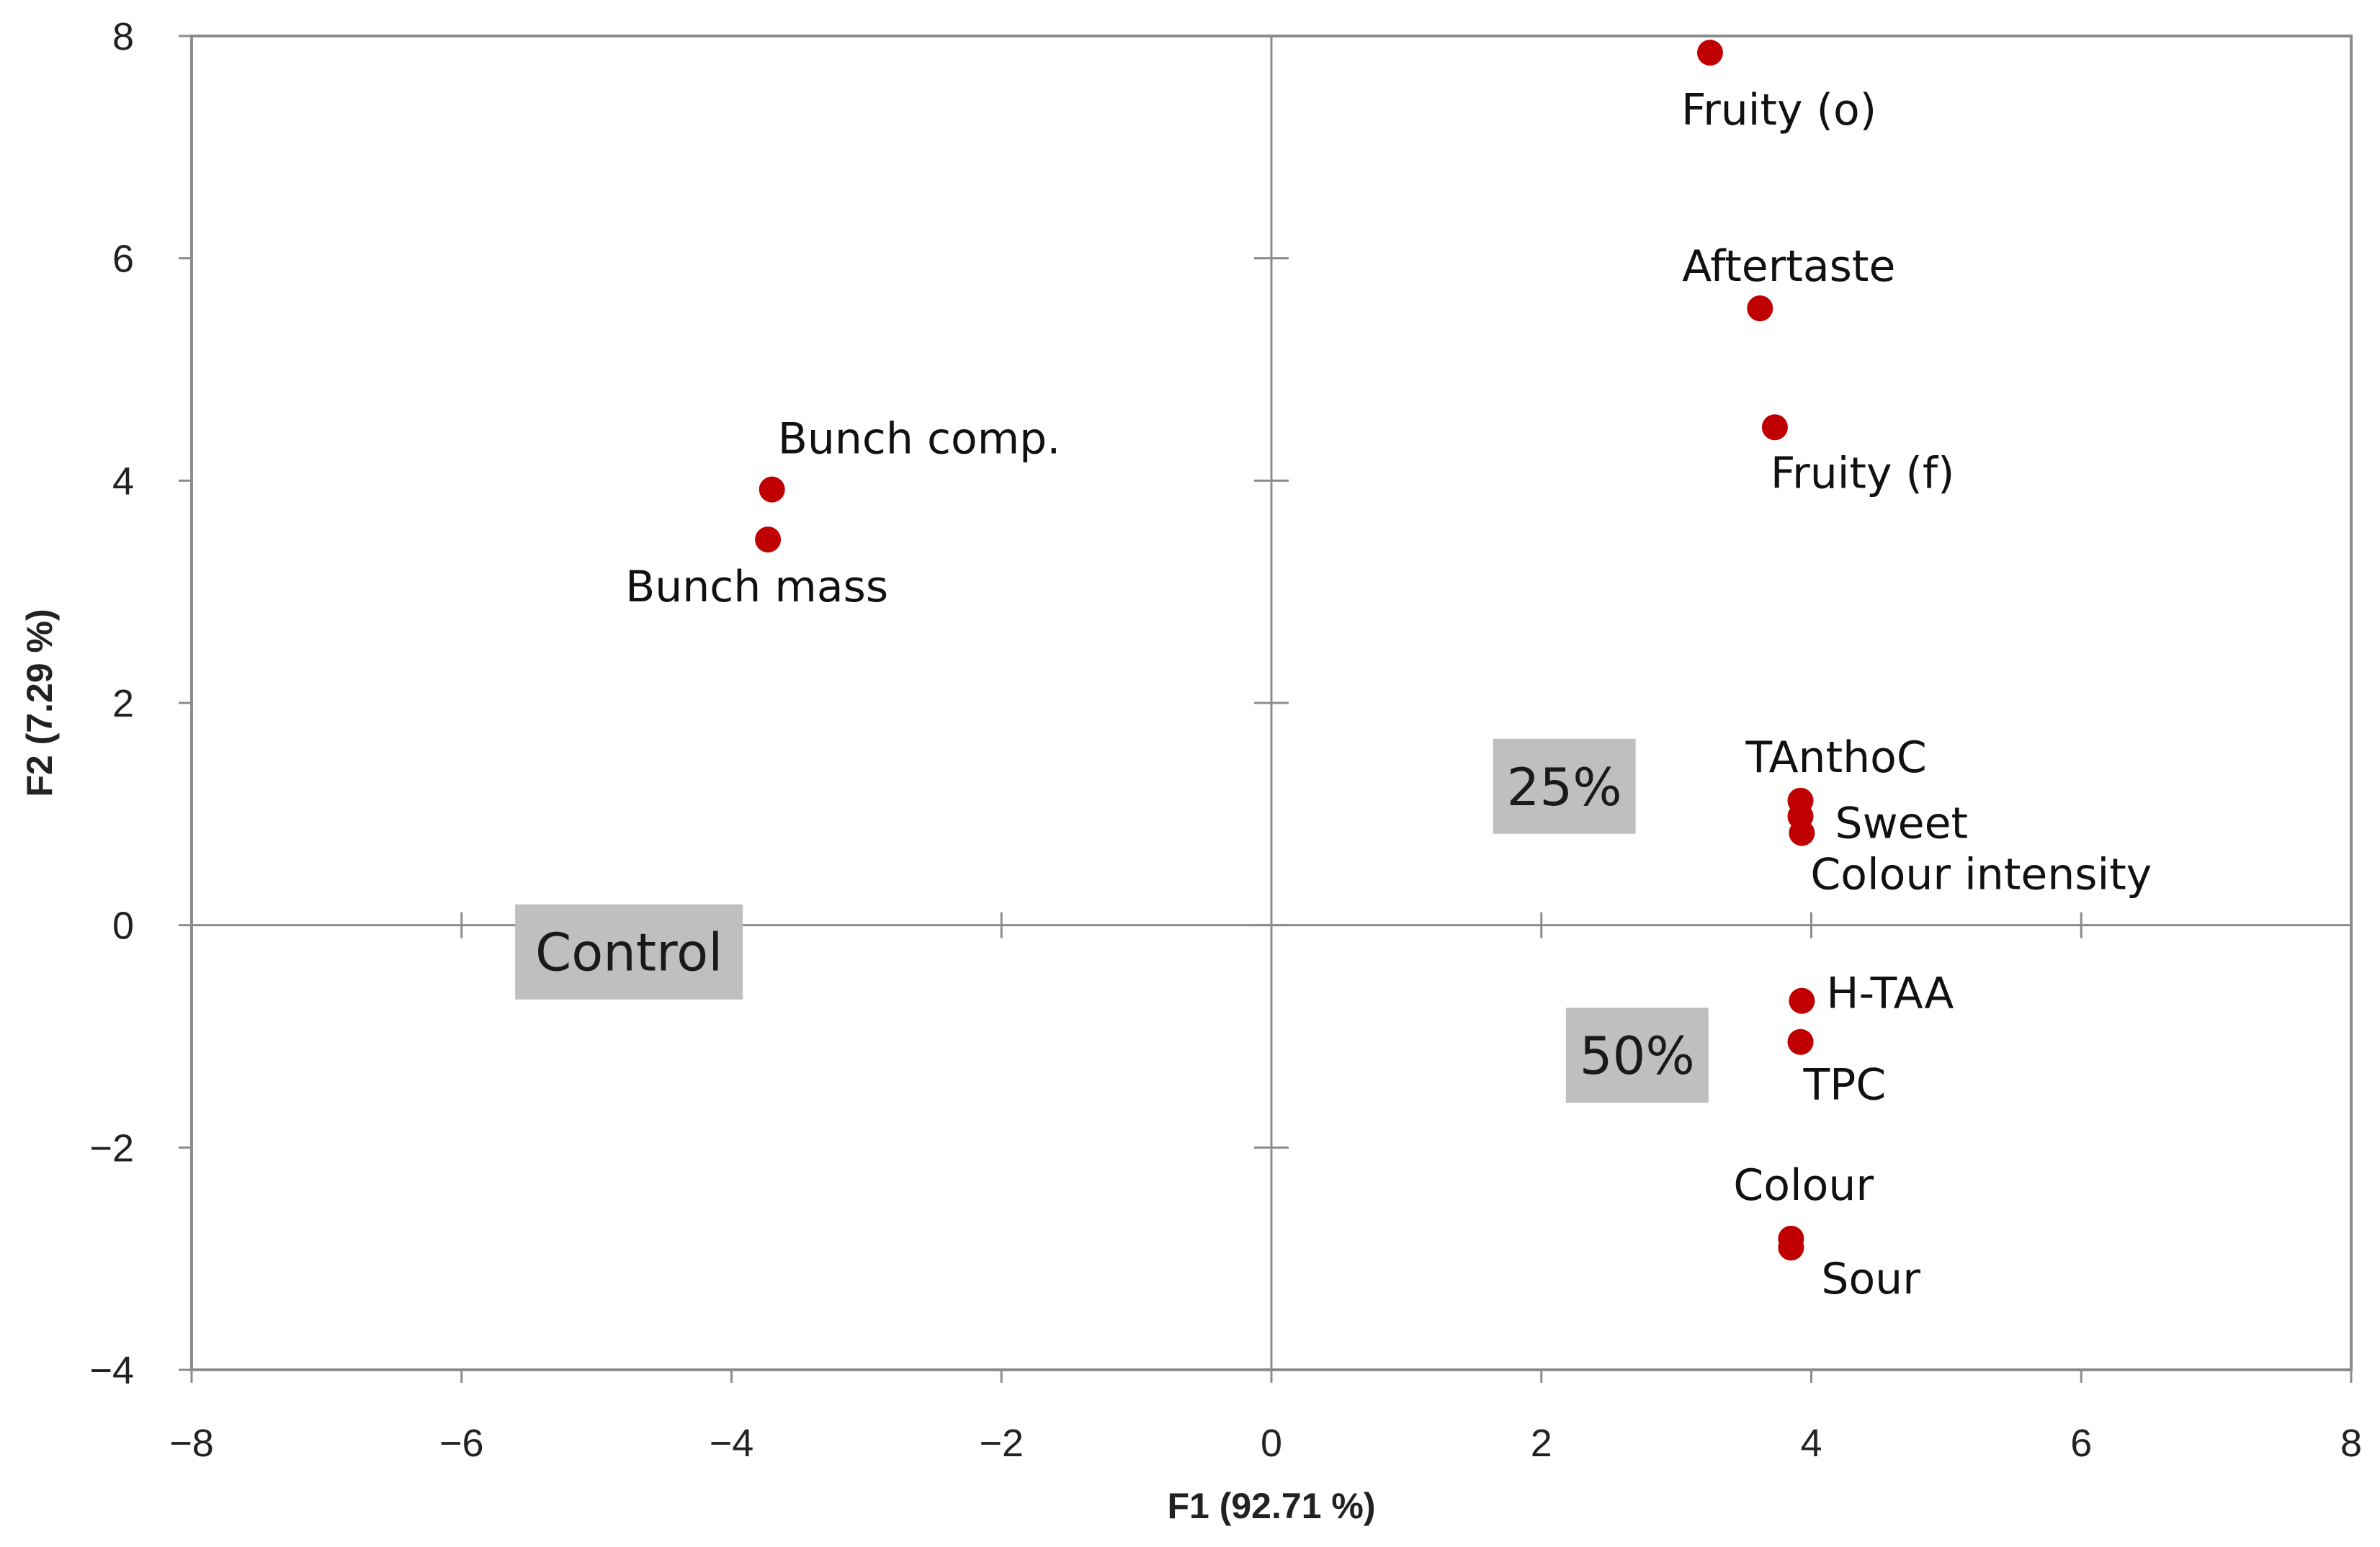 The width and height of the screenshot is (2380, 1547). Describe the element at coordinates (1803, 1185) in the screenshot. I see `point-label: Colour` at that location.